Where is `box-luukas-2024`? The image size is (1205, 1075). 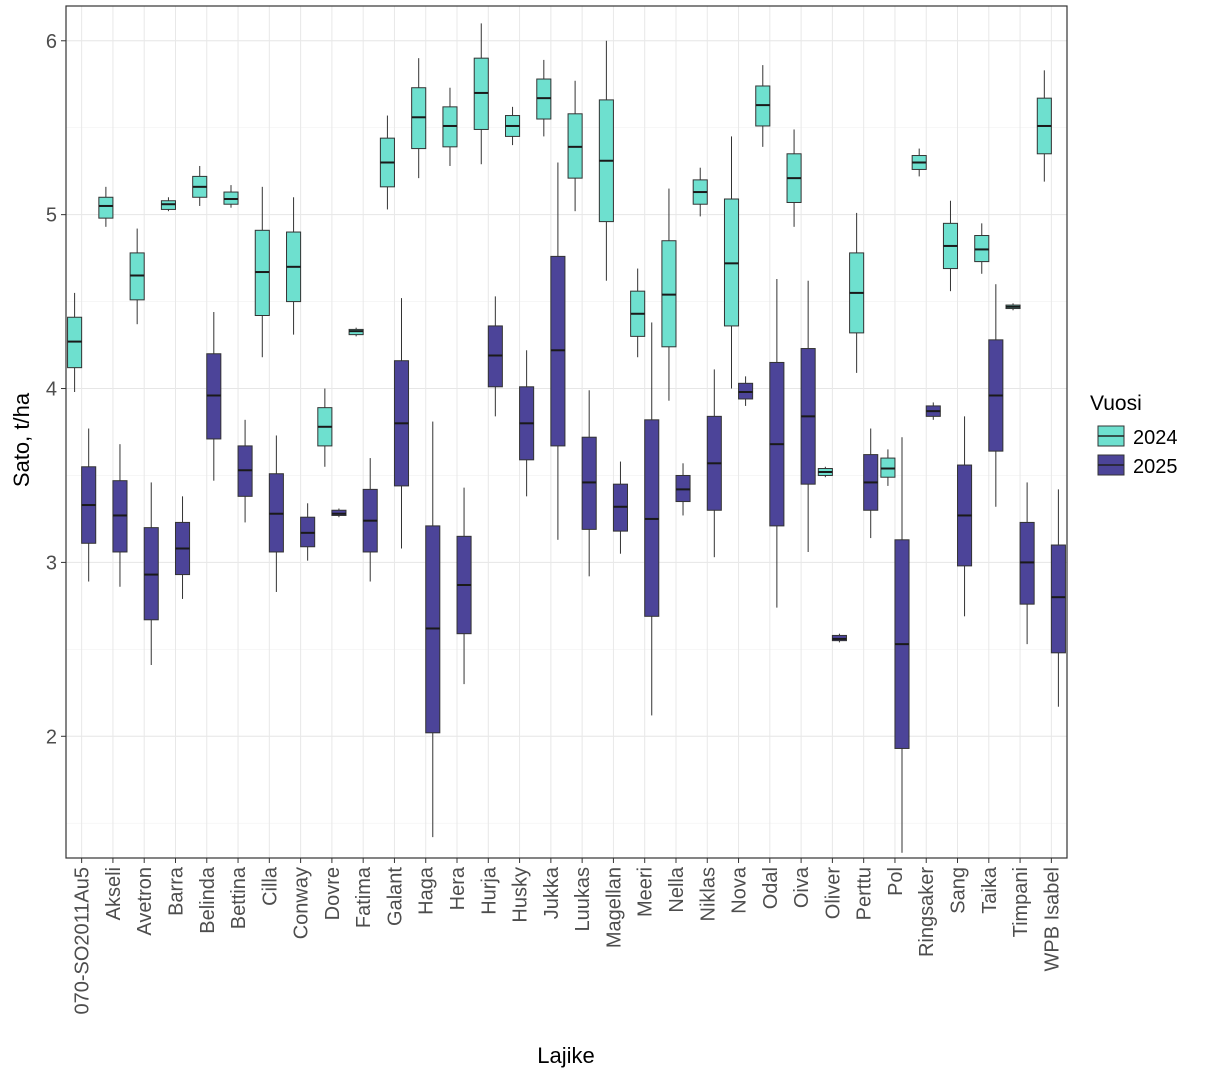 box-luukas-2024 is located at coordinates (575, 146).